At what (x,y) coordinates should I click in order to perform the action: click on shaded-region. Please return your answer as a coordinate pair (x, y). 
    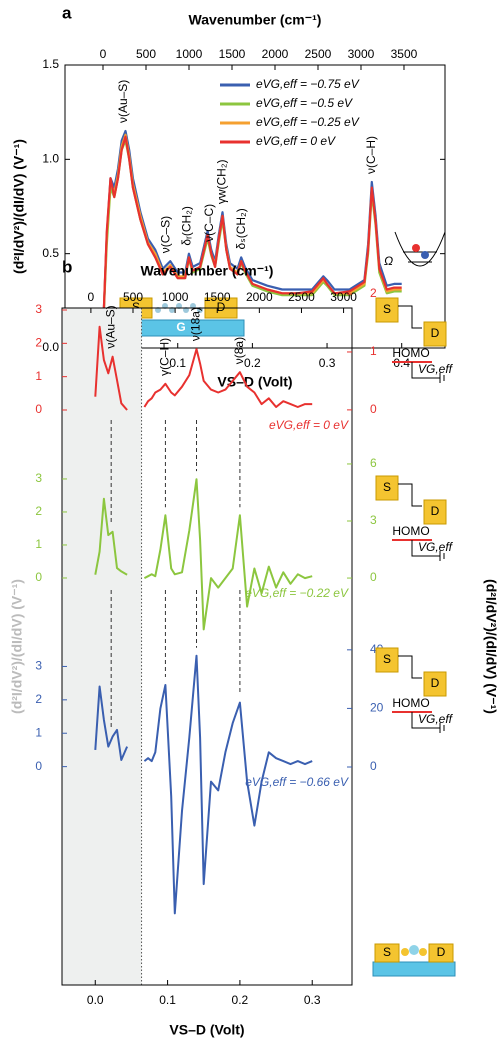
    Looking at the image, I should click on (102, 646).